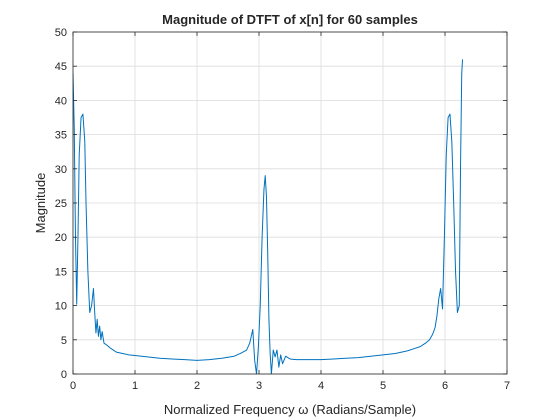 This screenshot has width=560, height=420. Describe the element at coordinates (73, 386) in the screenshot. I see `x-tick-label: 0` at that location.